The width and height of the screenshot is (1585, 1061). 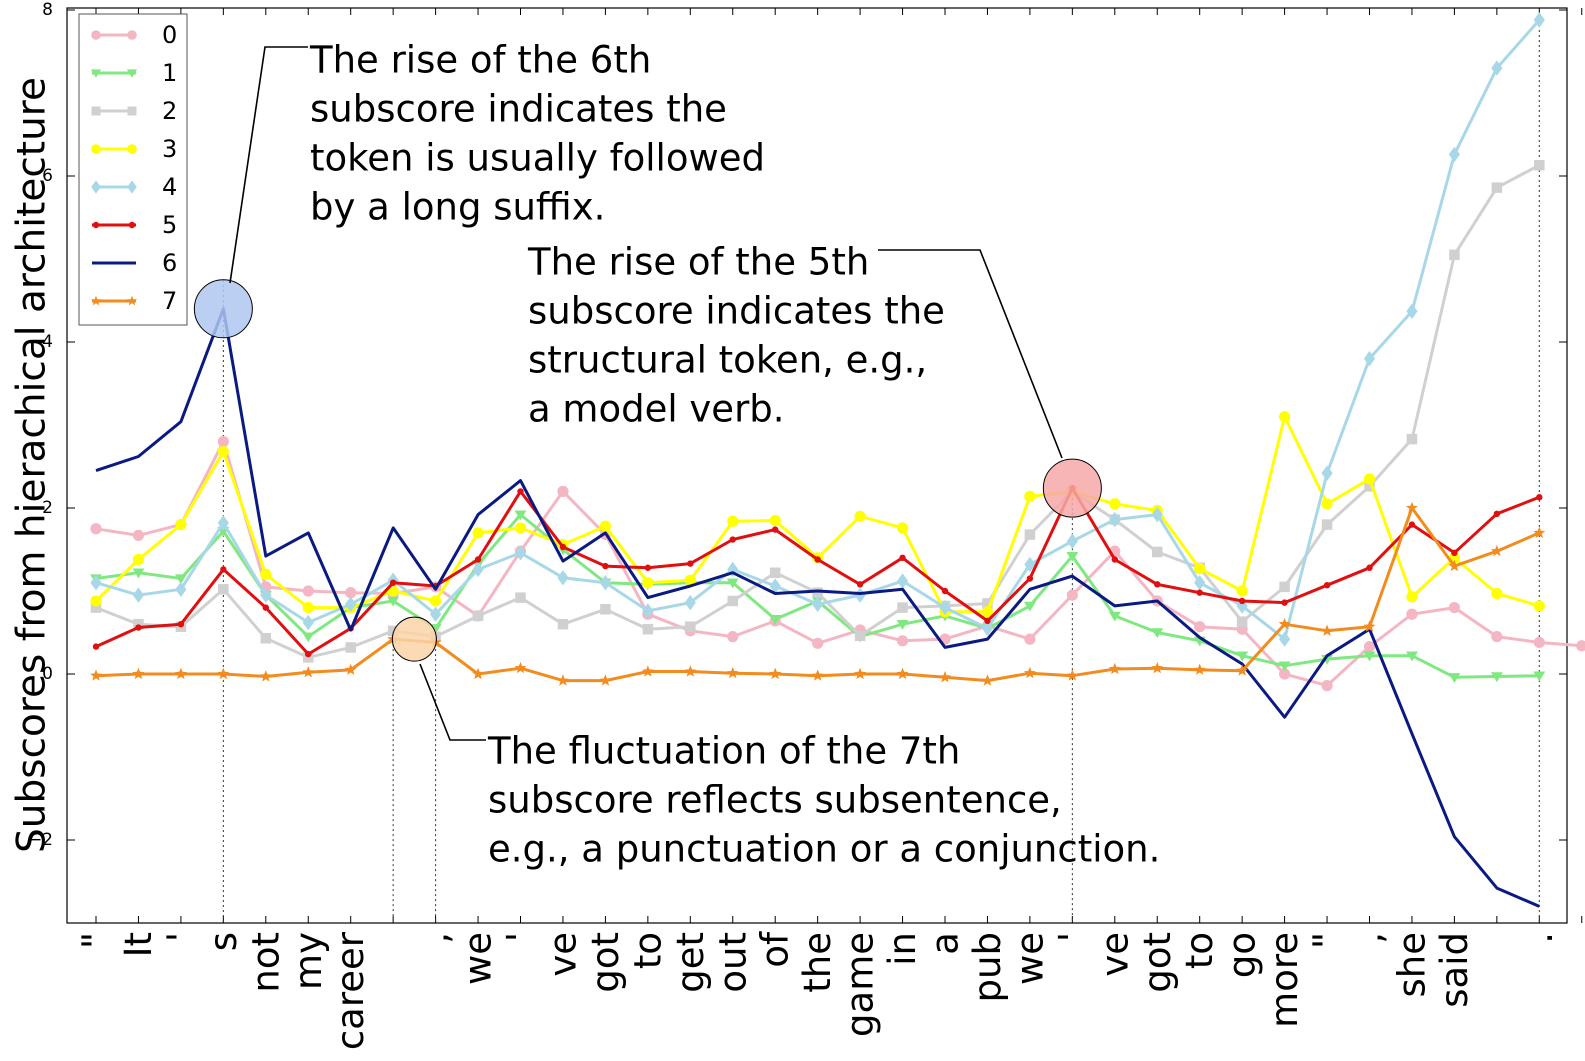 What do you see at coordinates (47, 176) in the screenshot?
I see `y-tick-label: 6` at bounding box center [47, 176].